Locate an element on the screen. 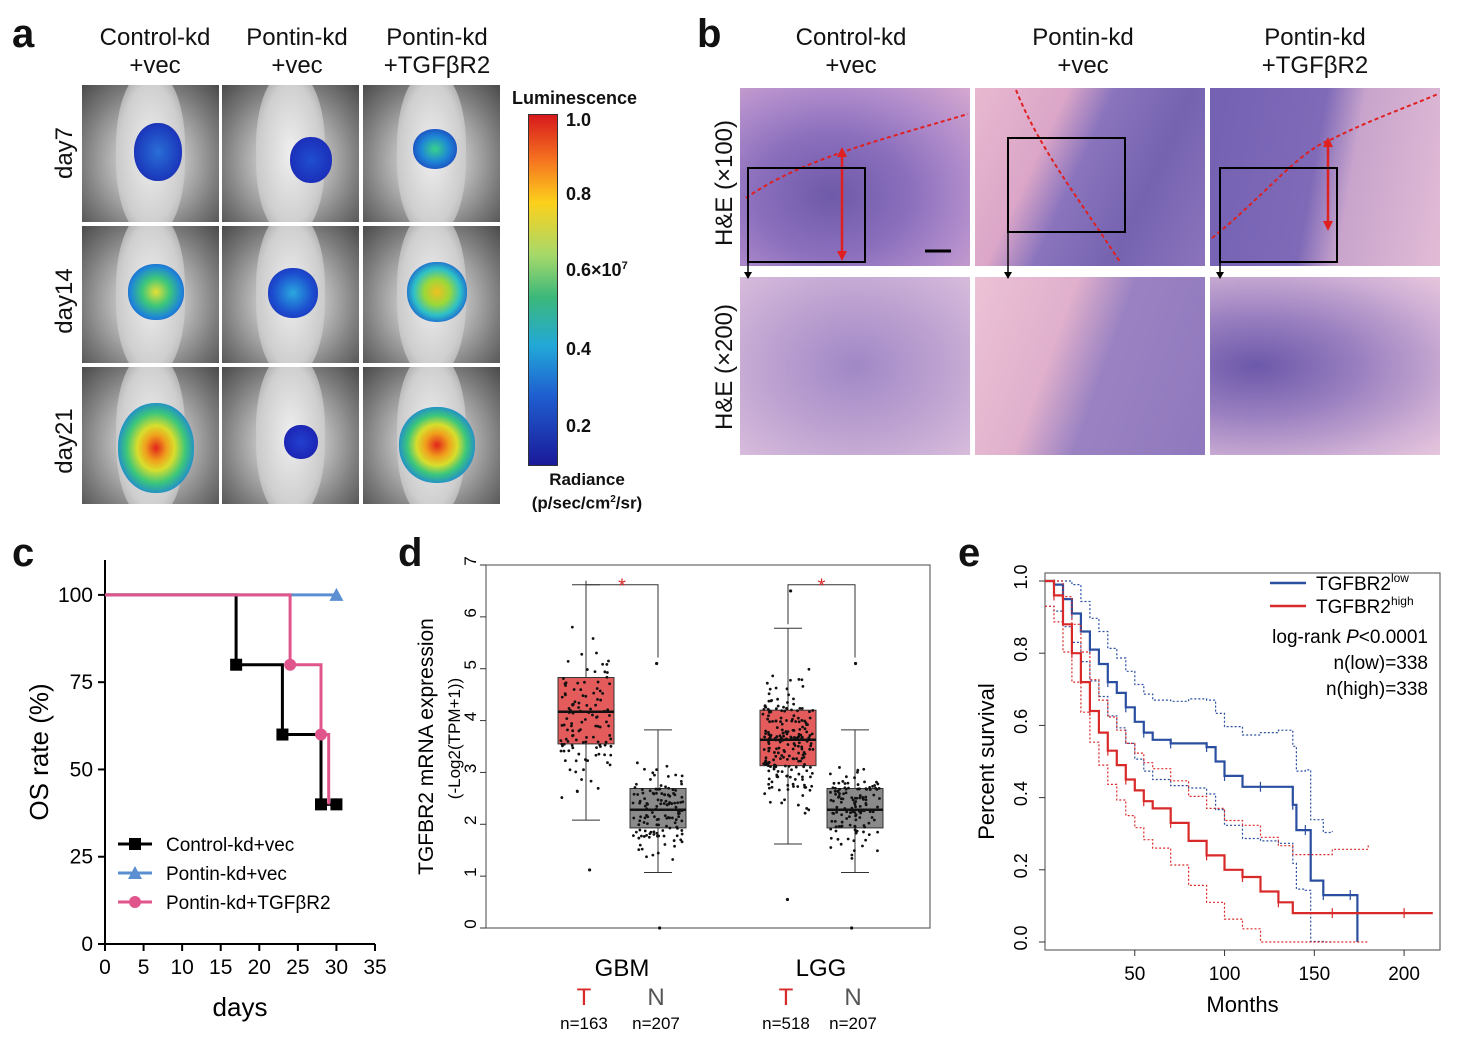 This screenshot has height=1040, width=1462. data-point is located at coordinates (321, 804).